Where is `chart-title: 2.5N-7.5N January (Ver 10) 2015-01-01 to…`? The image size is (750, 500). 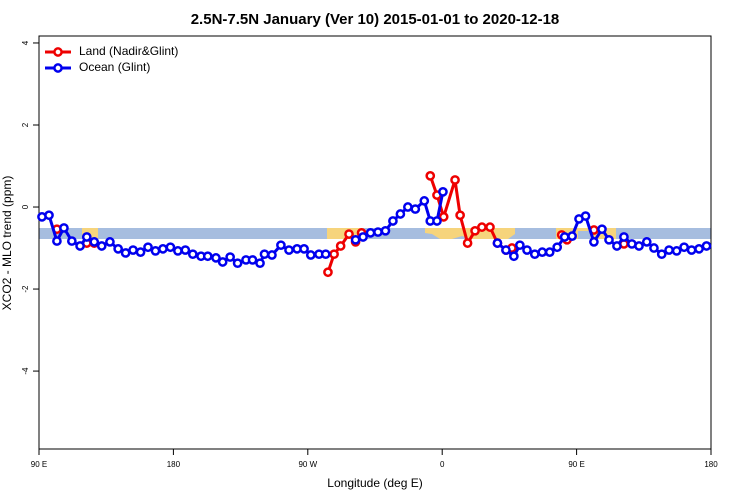 chart-title: 2.5N-7.5N January (Ver 10) 2015-01-01 to… is located at coordinates (375, 19).